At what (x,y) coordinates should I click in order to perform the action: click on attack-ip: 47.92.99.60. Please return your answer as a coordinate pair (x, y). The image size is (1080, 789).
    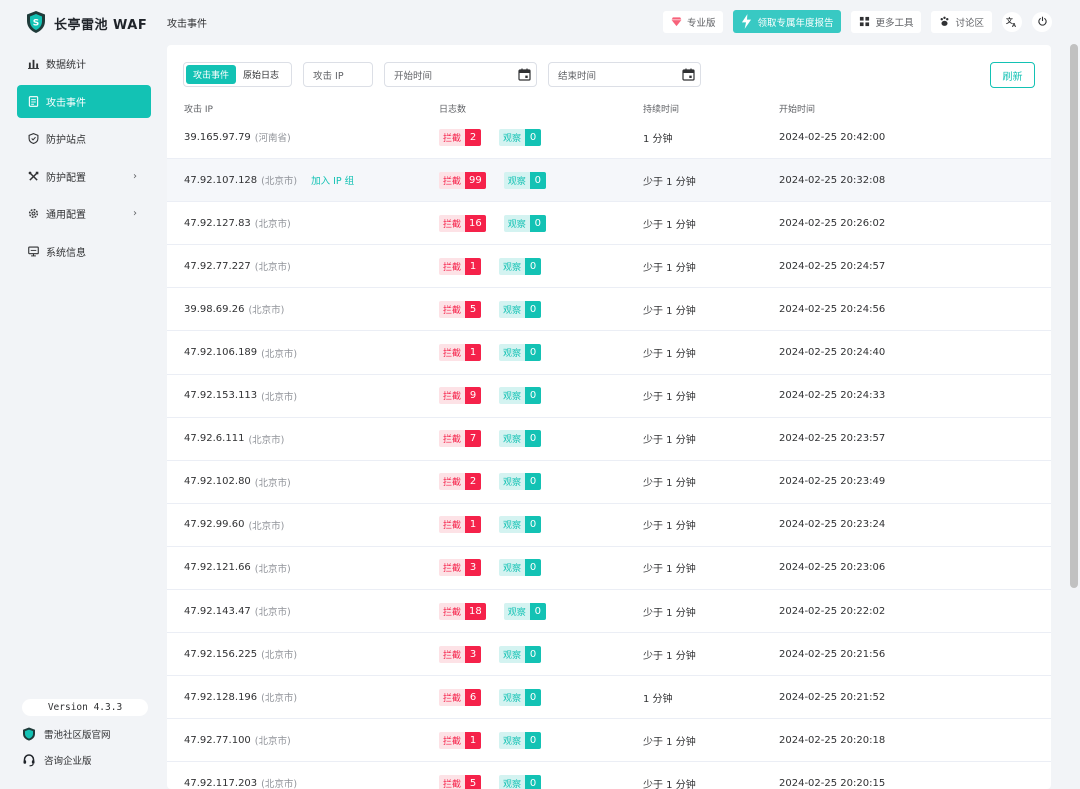
    Looking at the image, I should click on (214, 525).